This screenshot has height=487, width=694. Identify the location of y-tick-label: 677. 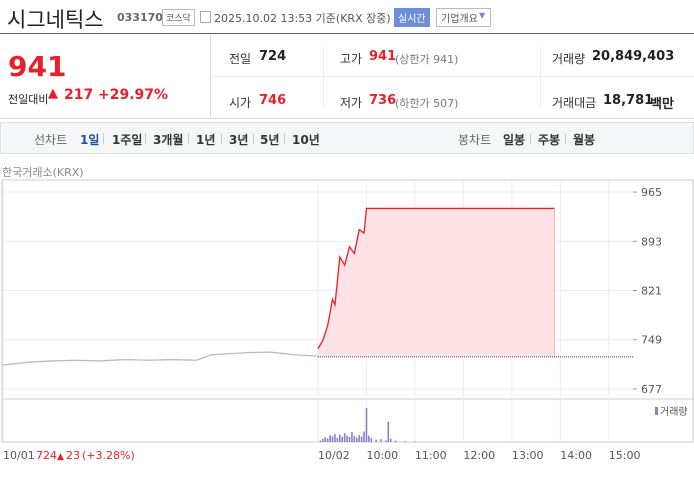
(651, 389).